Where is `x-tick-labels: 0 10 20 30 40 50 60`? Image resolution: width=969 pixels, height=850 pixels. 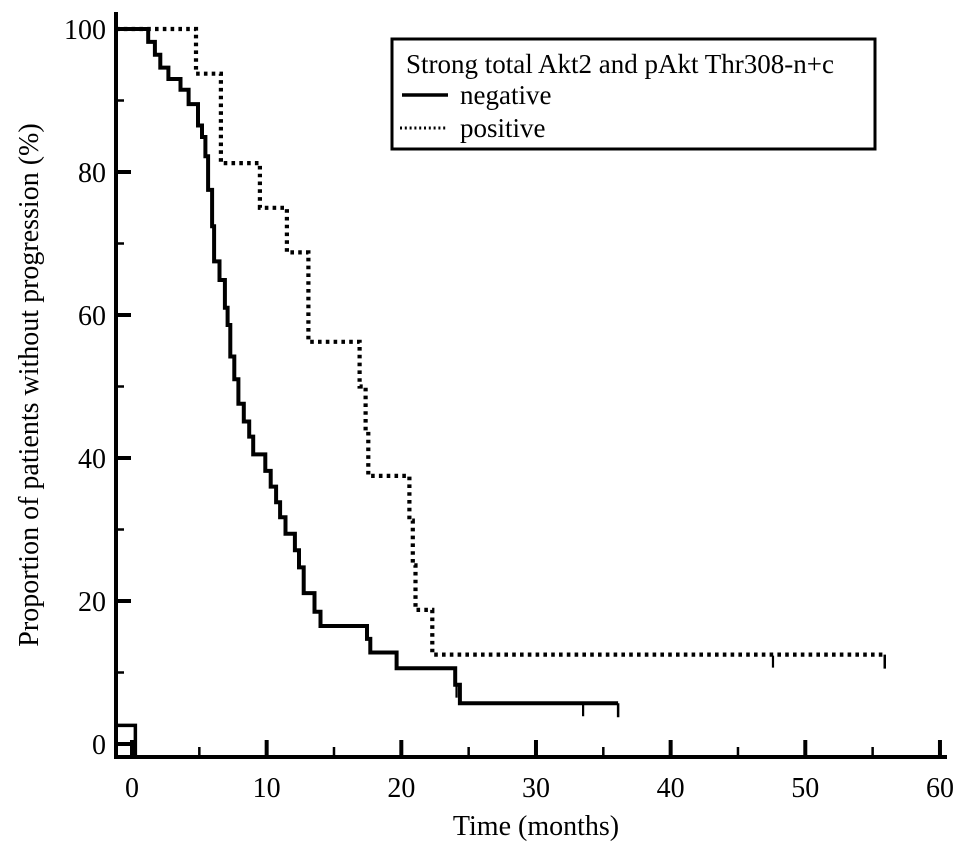 x-tick-labels: 0 10 20 30 40 50 60 is located at coordinates (539, 788).